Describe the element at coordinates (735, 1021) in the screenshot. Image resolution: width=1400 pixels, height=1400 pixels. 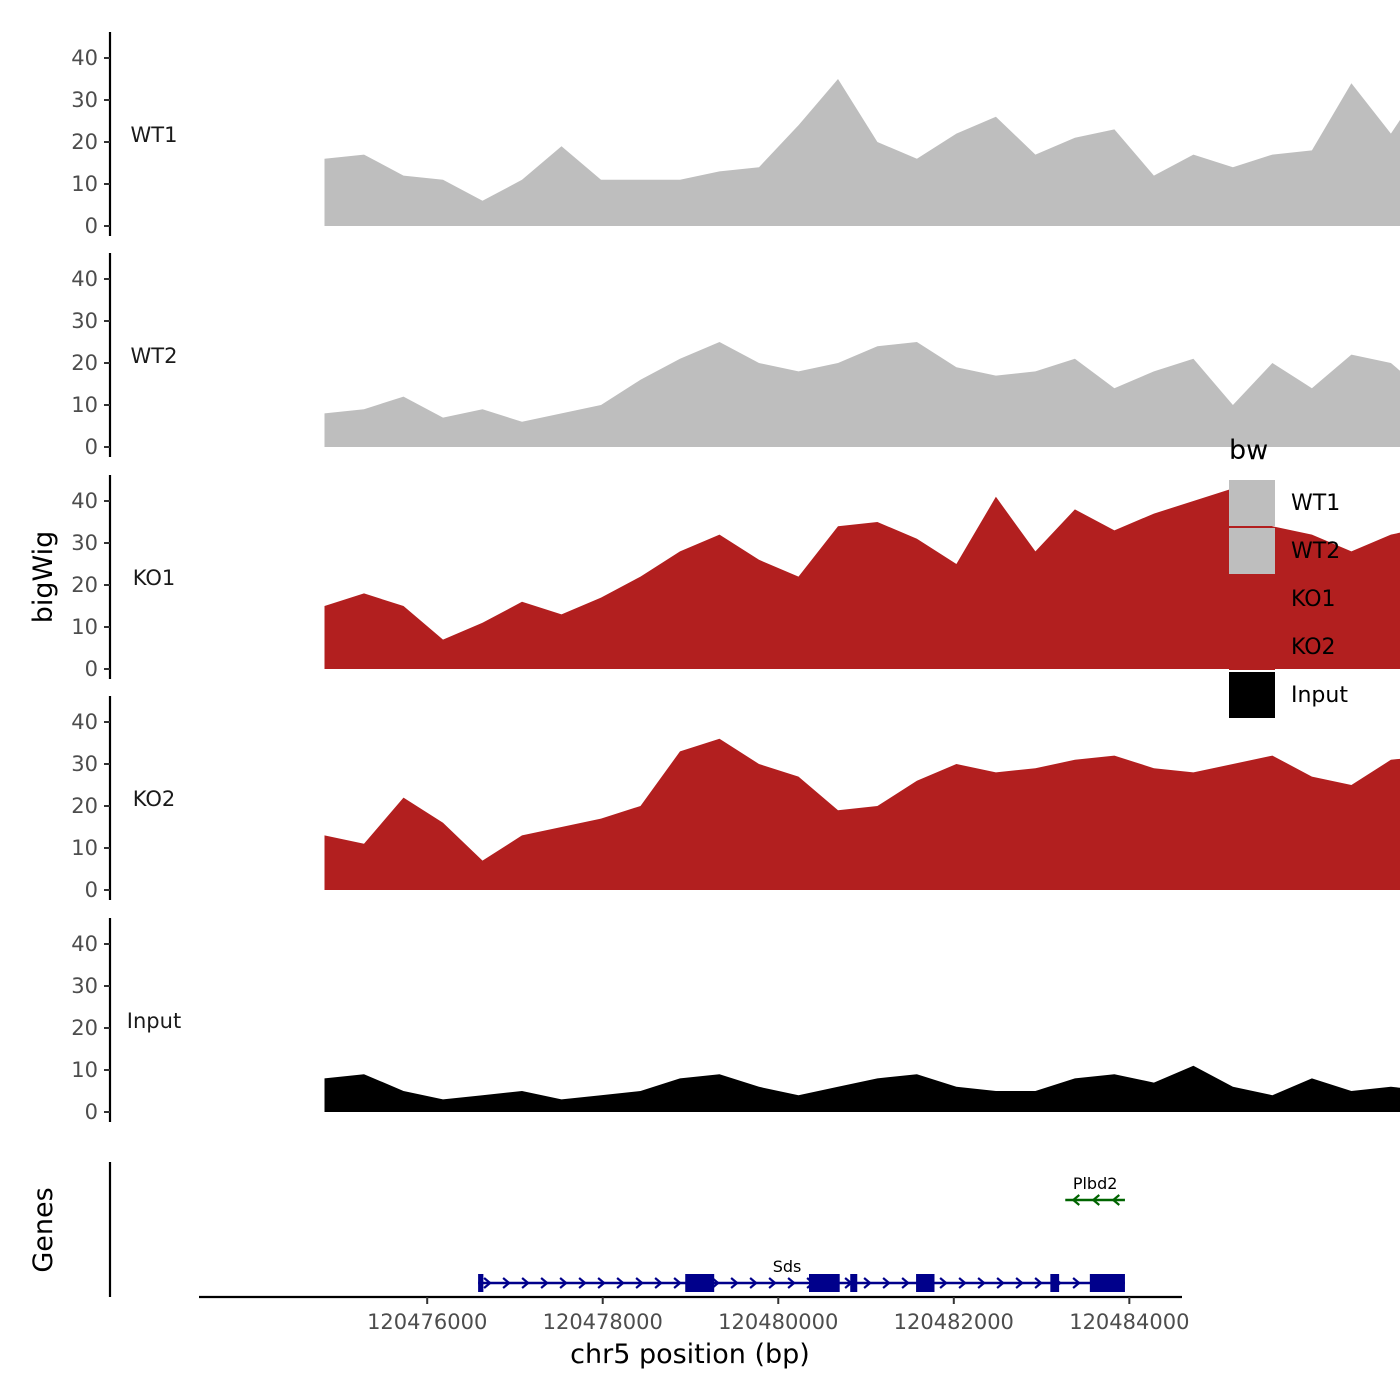
I see `track-input: 0 10 20 30 40 Input` at that location.